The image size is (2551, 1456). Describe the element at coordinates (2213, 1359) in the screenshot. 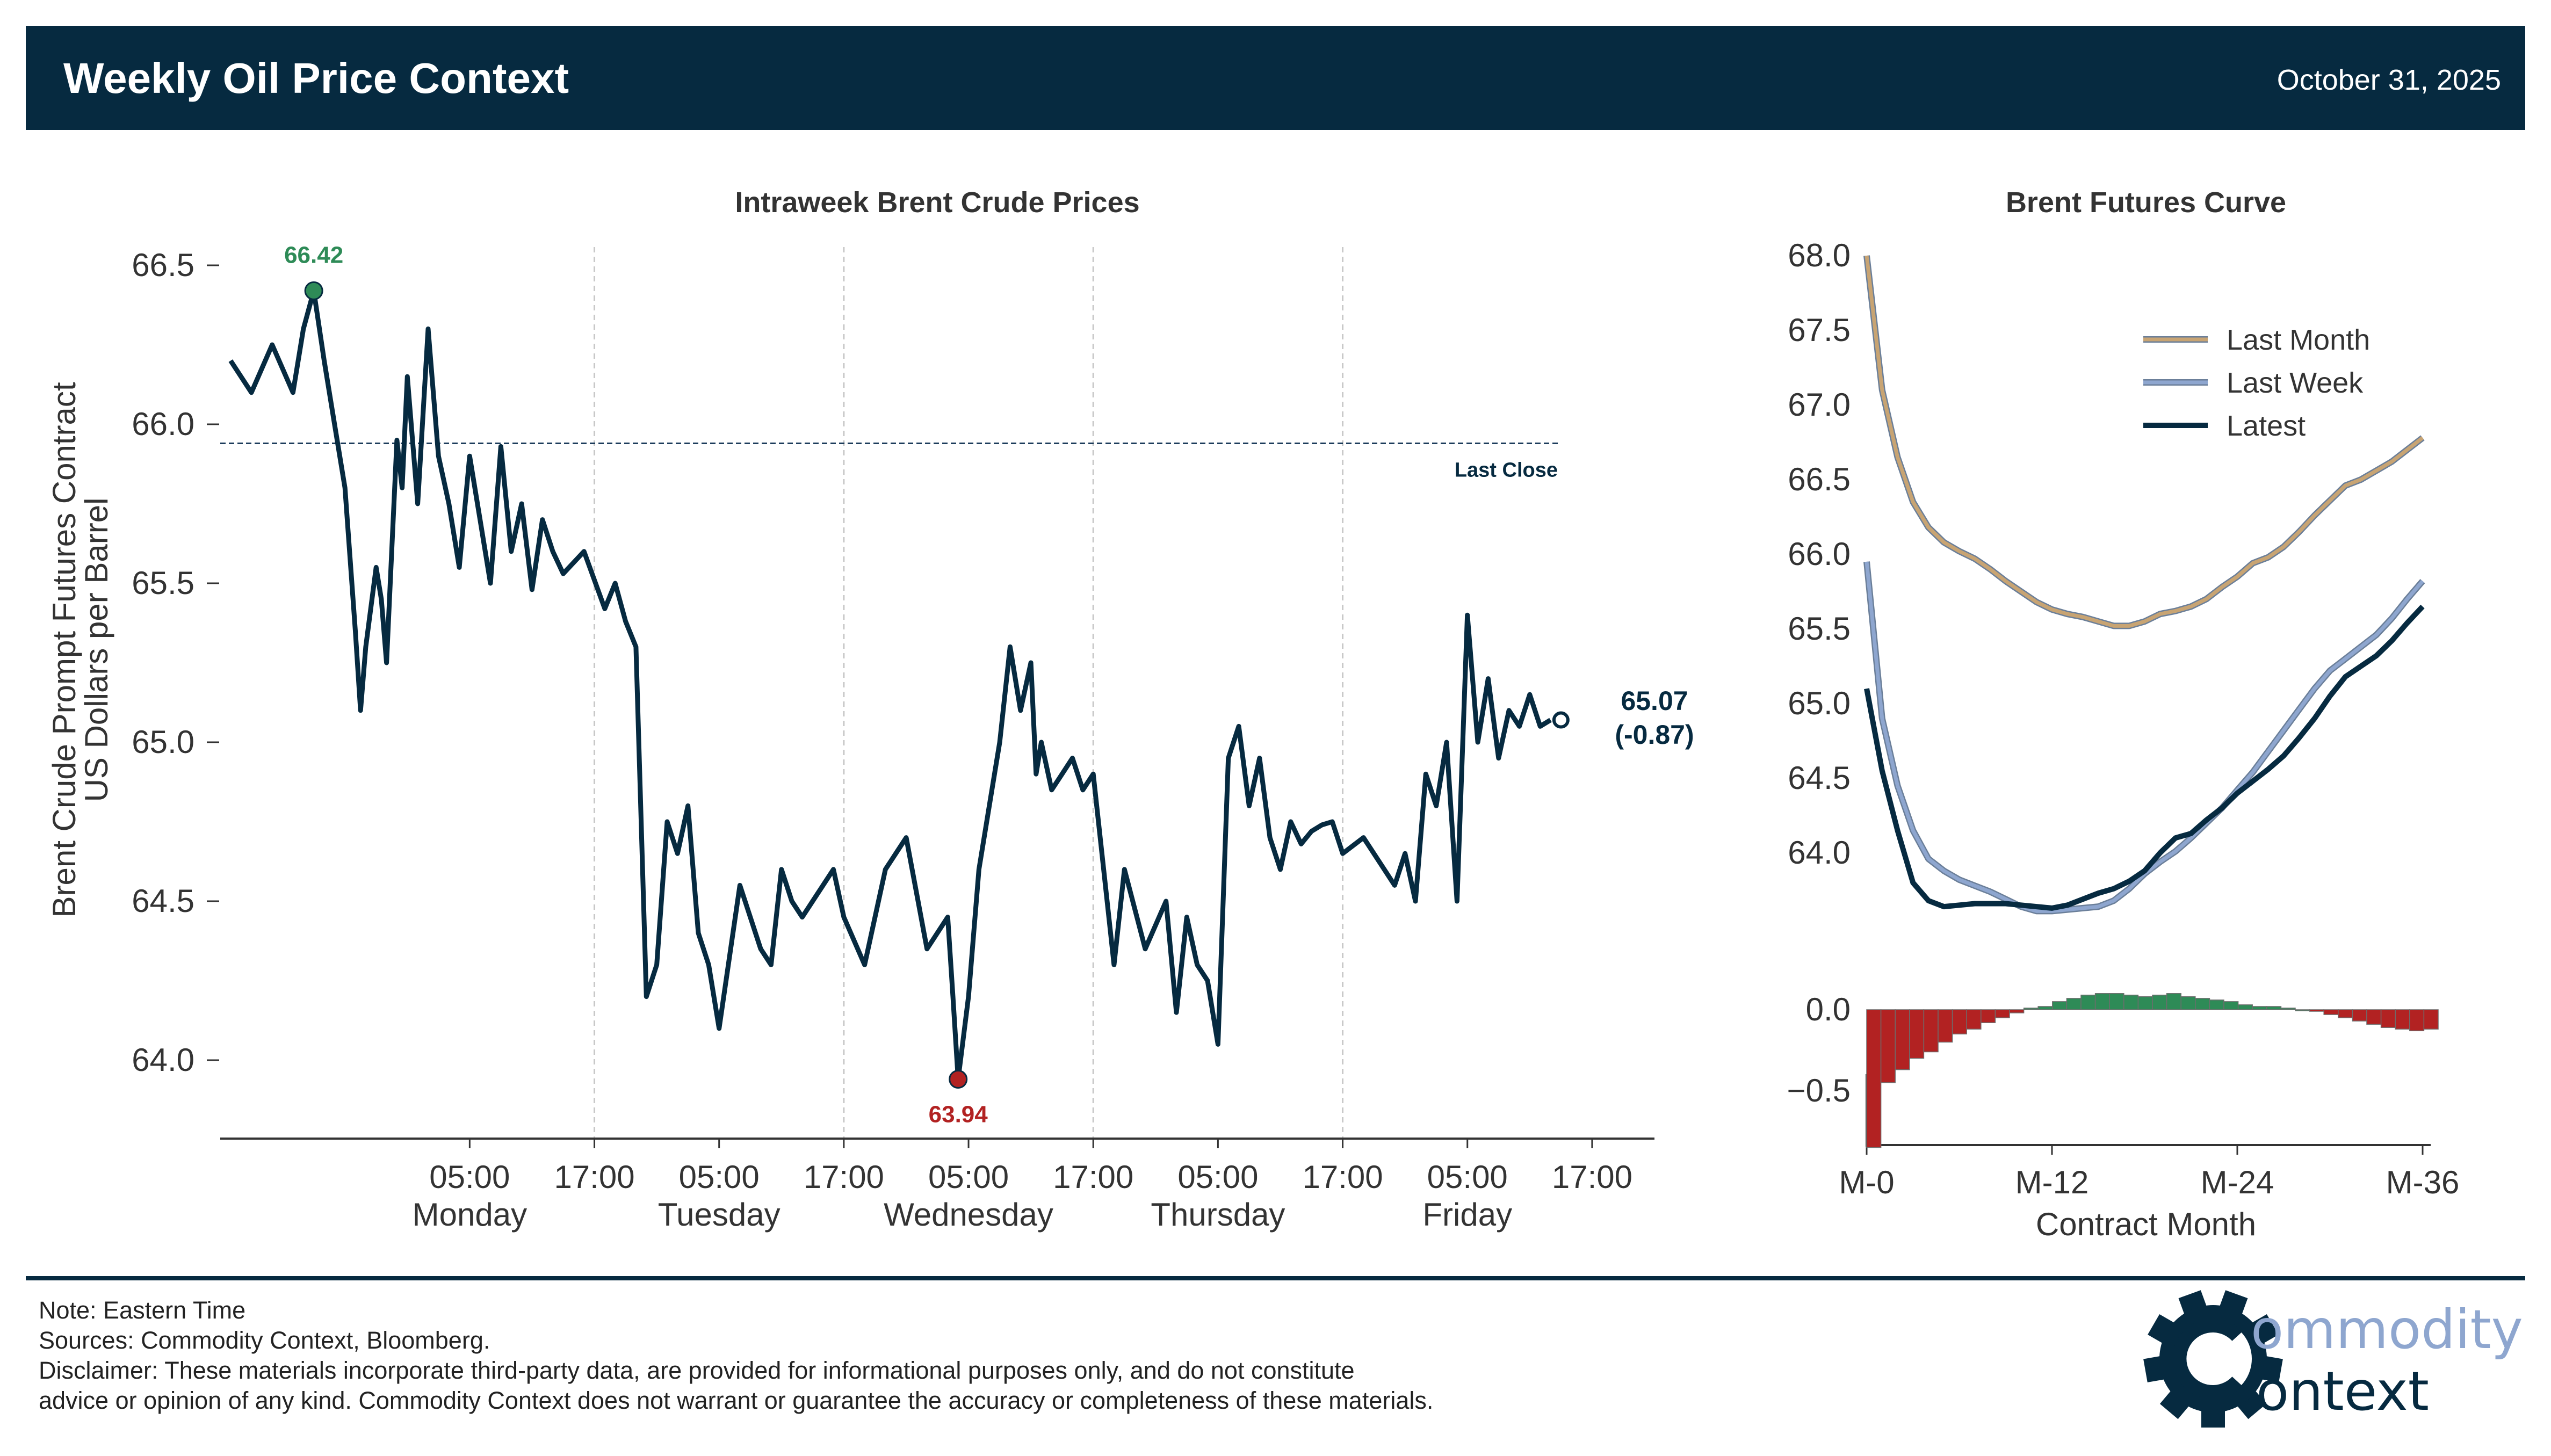

I see `gear-icon` at that location.